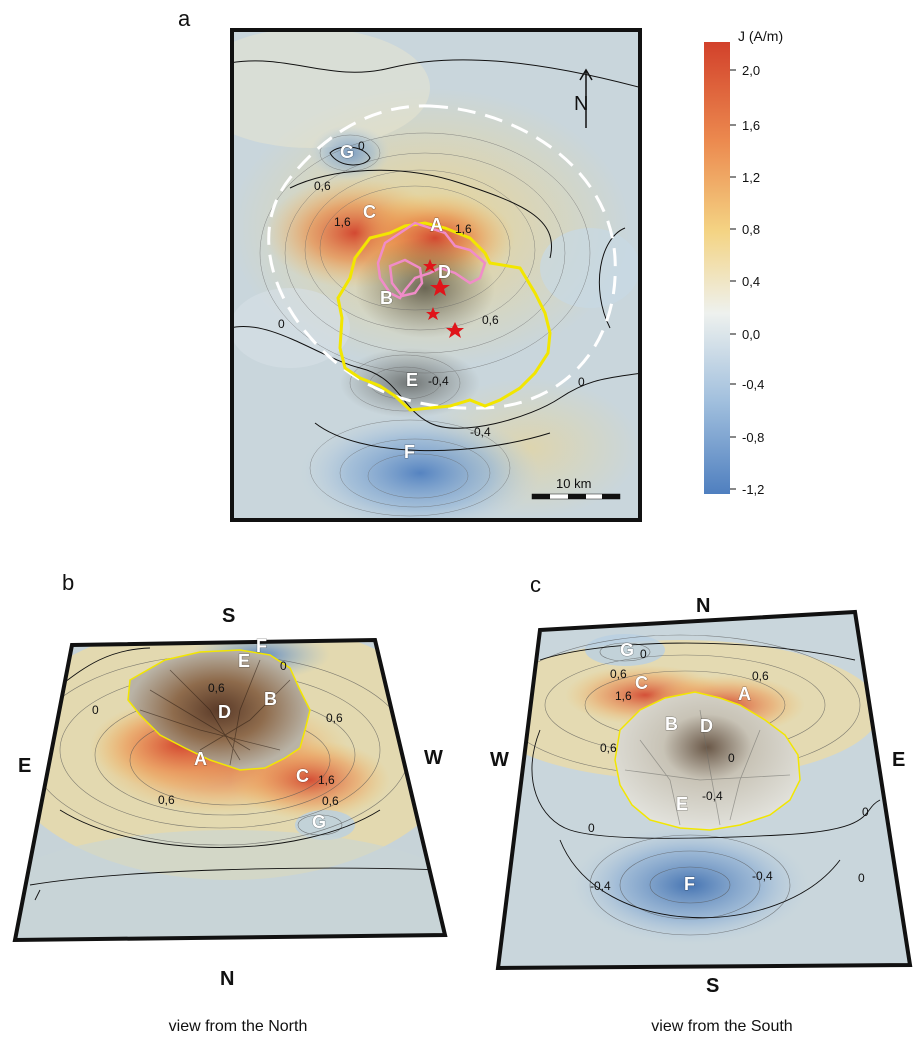  Describe the element at coordinates (68, 582) in the screenshot. I see `panel-b-letter: b` at that location.